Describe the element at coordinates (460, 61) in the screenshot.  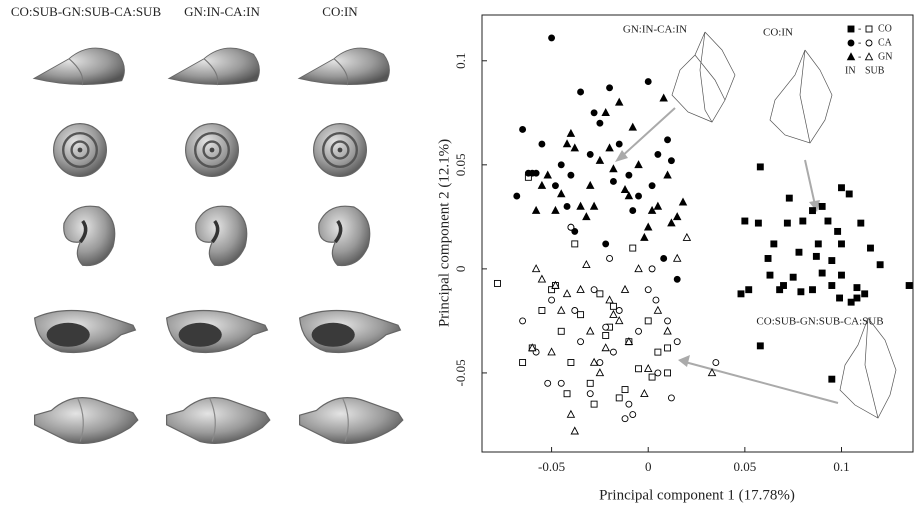
I see `y-tick-label: 0.1` at that location.